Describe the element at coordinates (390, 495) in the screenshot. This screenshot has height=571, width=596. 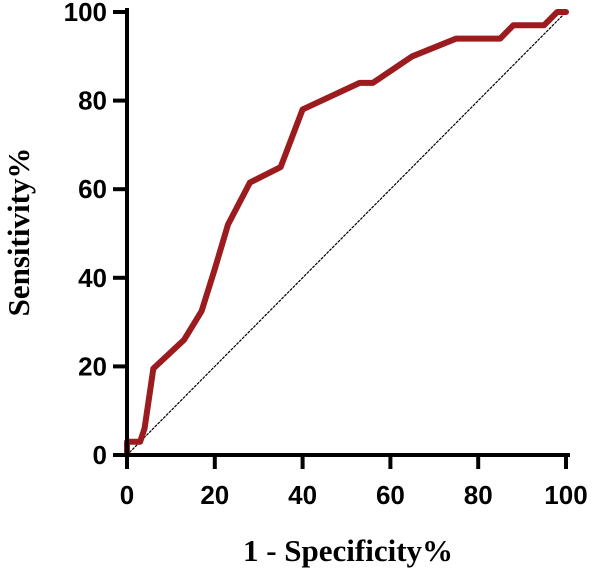
I see `x-tick-label: 60` at that location.